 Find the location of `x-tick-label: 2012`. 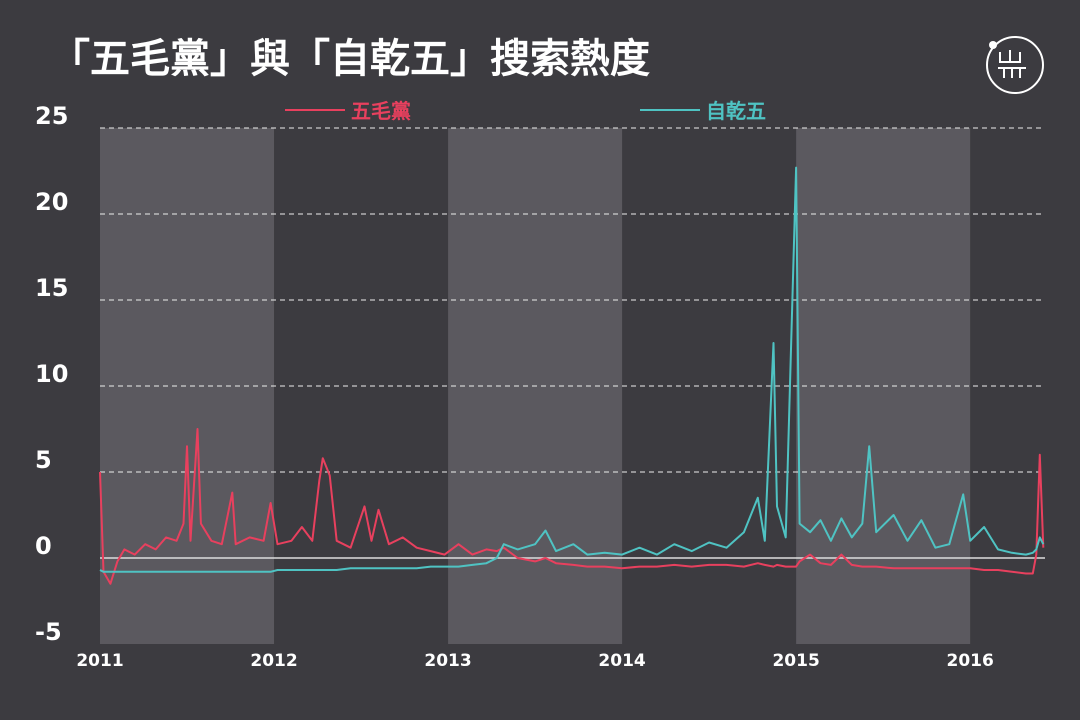

x-tick-label: 2012 is located at coordinates (273, 661).